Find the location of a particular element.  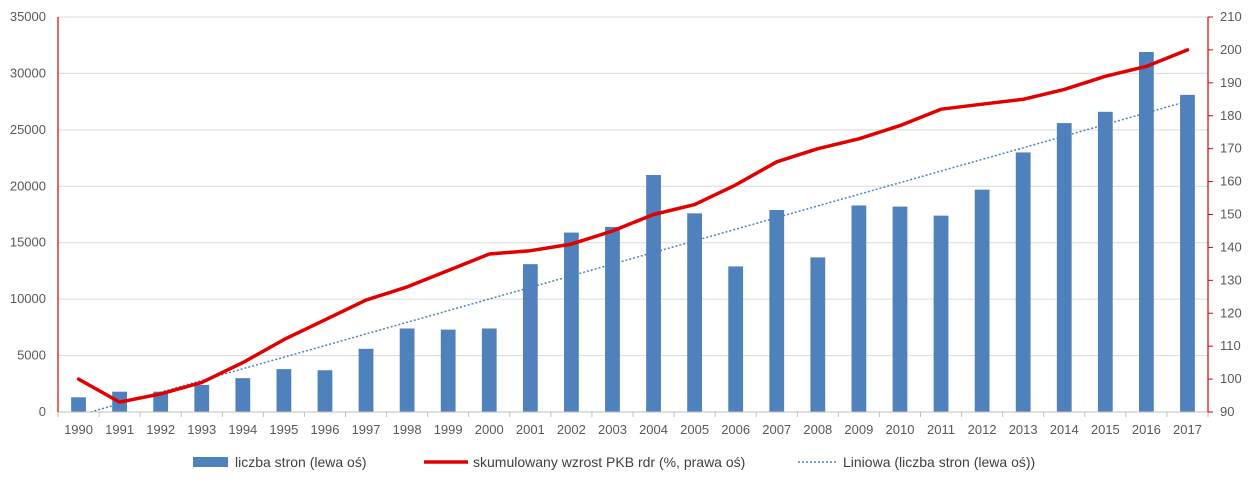

x-axis-tick-label: 2002 is located at coordinates (571, 429).